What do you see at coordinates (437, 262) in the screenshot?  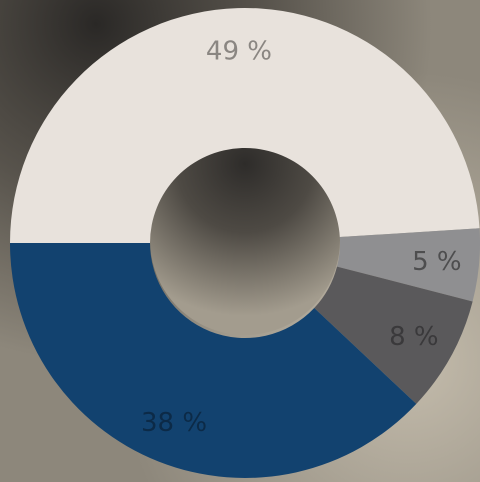 I see `slice-value-label: 5 %` at bounding box center [437, 262].